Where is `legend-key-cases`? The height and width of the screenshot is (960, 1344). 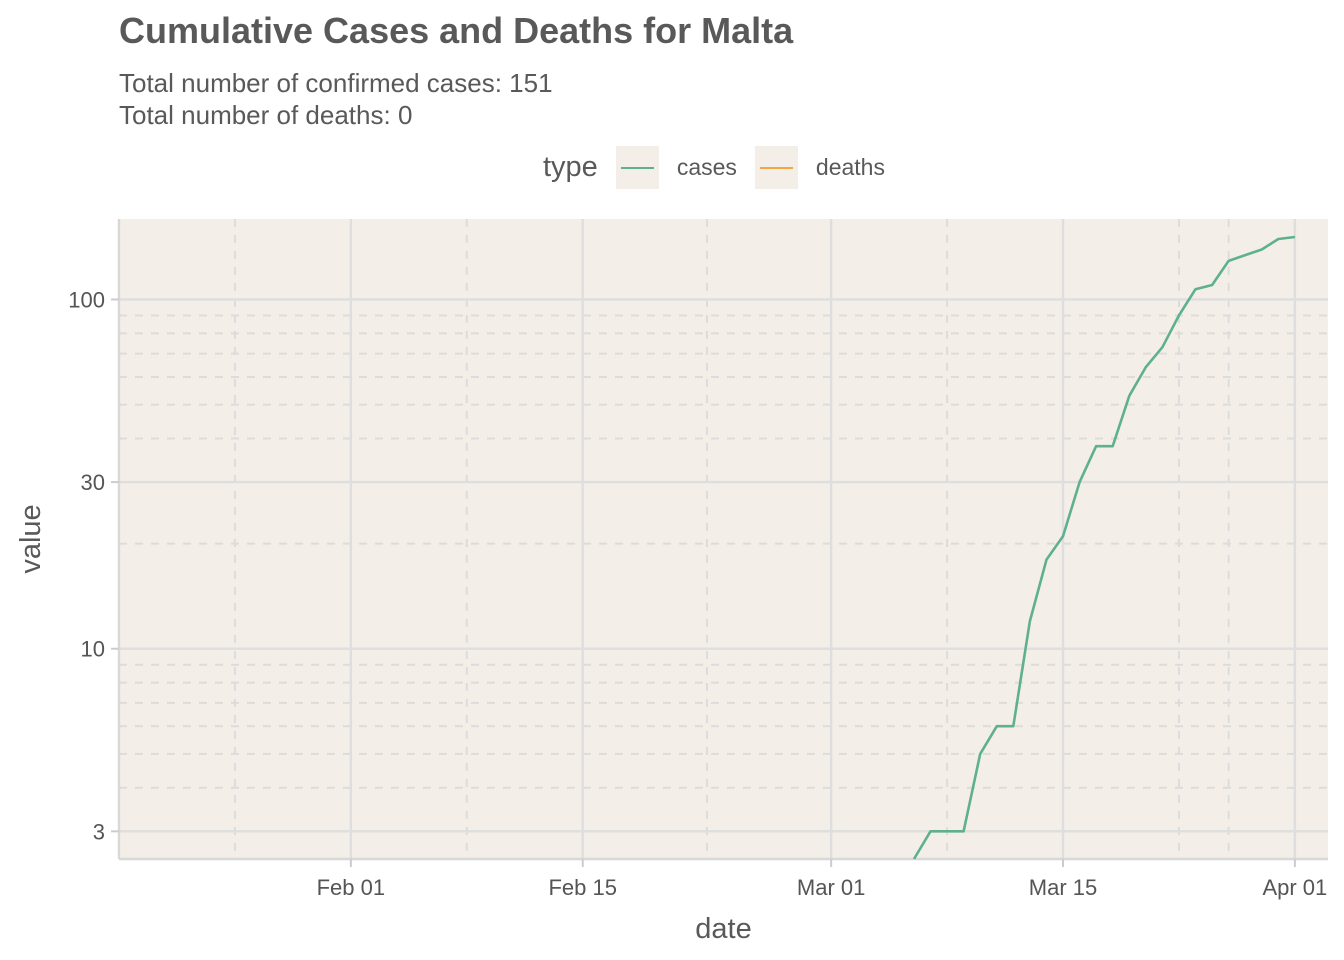
legend-key-cases is located at coordinates (637, 167).